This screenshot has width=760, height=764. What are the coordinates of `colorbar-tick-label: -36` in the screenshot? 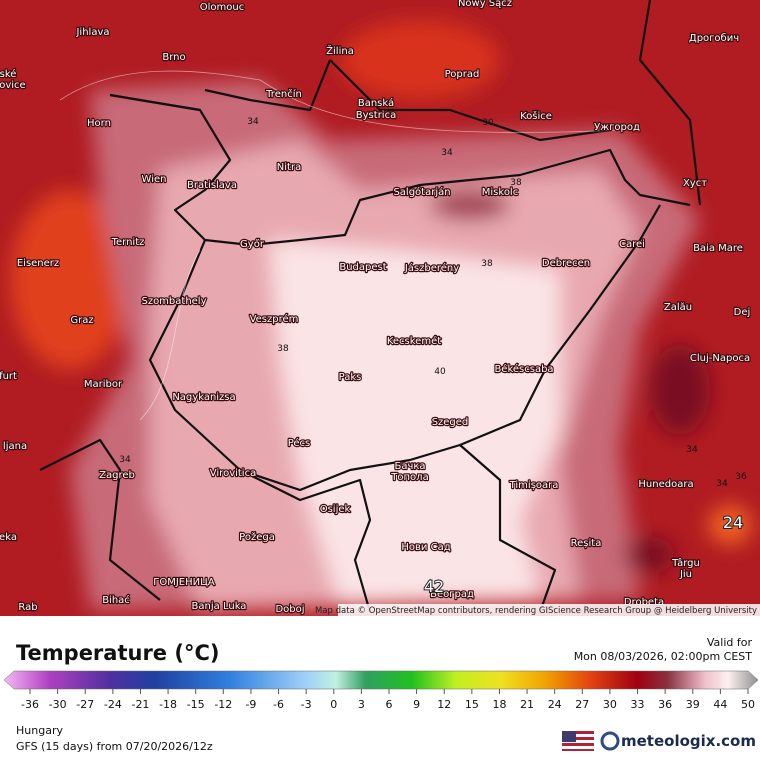 It's located at (30, 704).